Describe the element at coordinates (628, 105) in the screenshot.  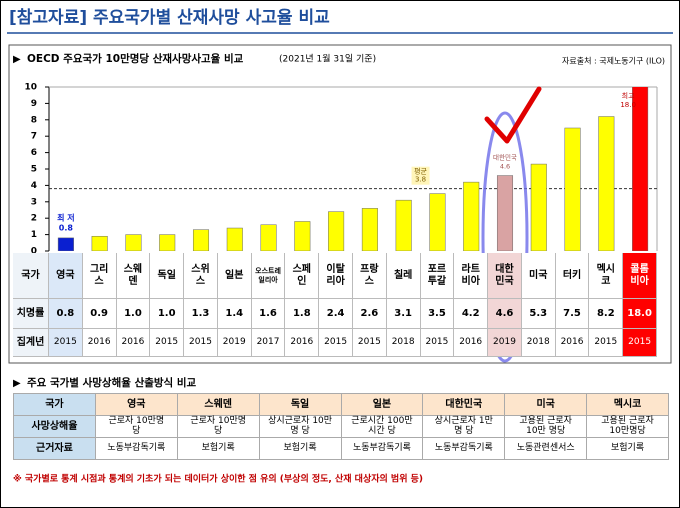
I see `max-value: 18.0` at that location.